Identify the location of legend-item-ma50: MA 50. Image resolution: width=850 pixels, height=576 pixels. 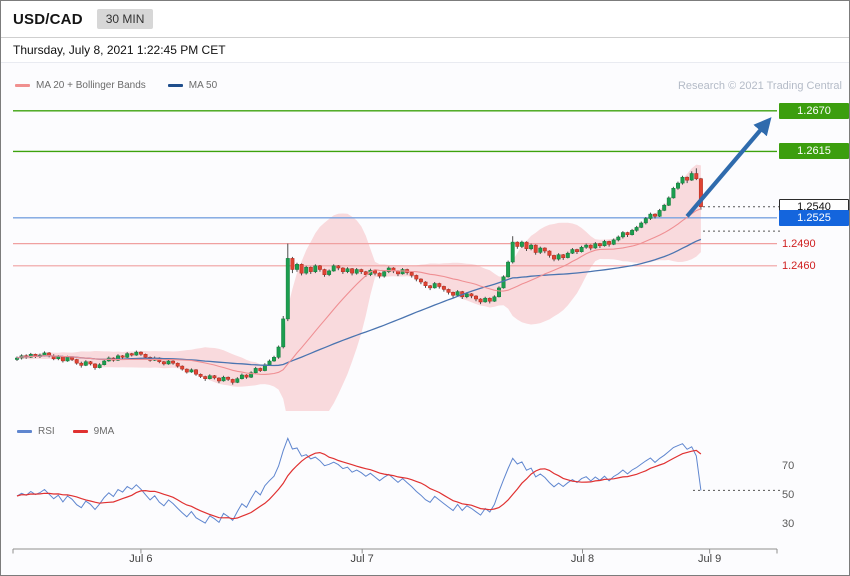
(192, 85).